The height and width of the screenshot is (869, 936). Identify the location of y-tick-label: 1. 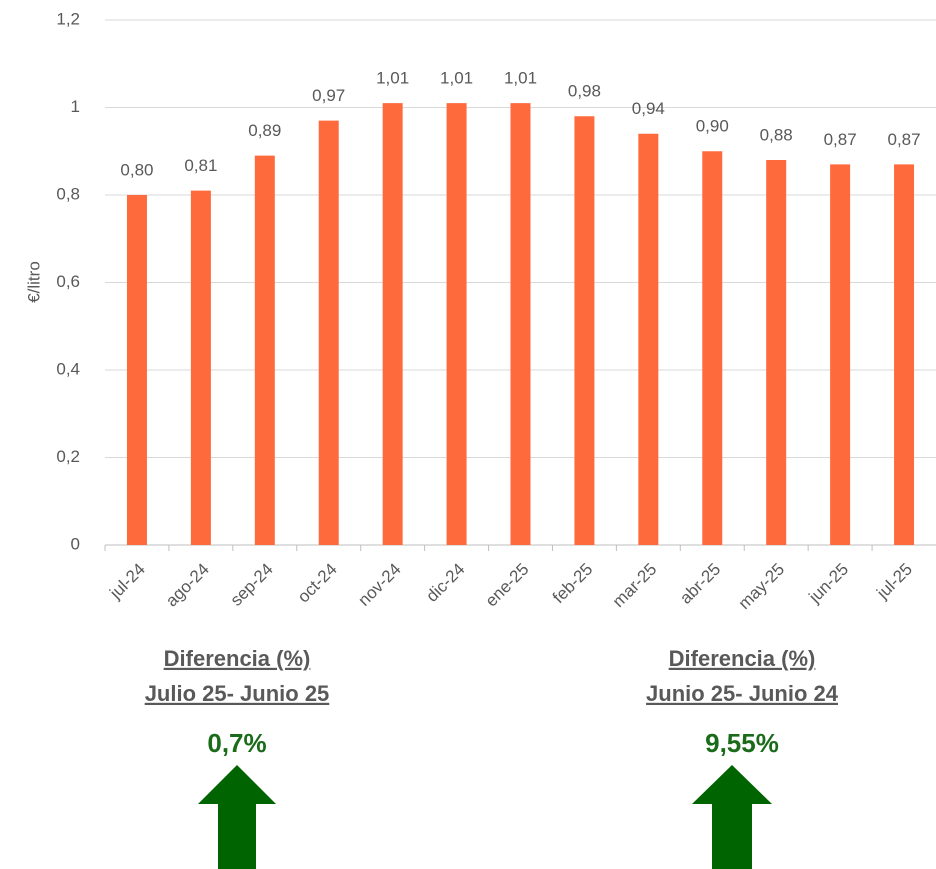
(75, 106).